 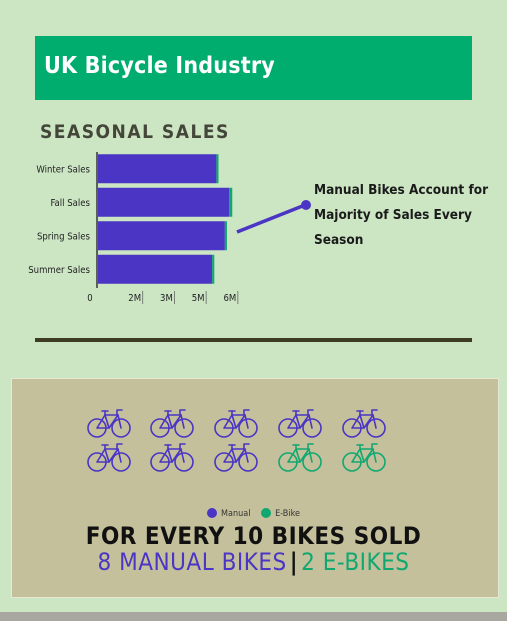 I want to click on category-label: Summer Sales, so click(x=59, y=270).